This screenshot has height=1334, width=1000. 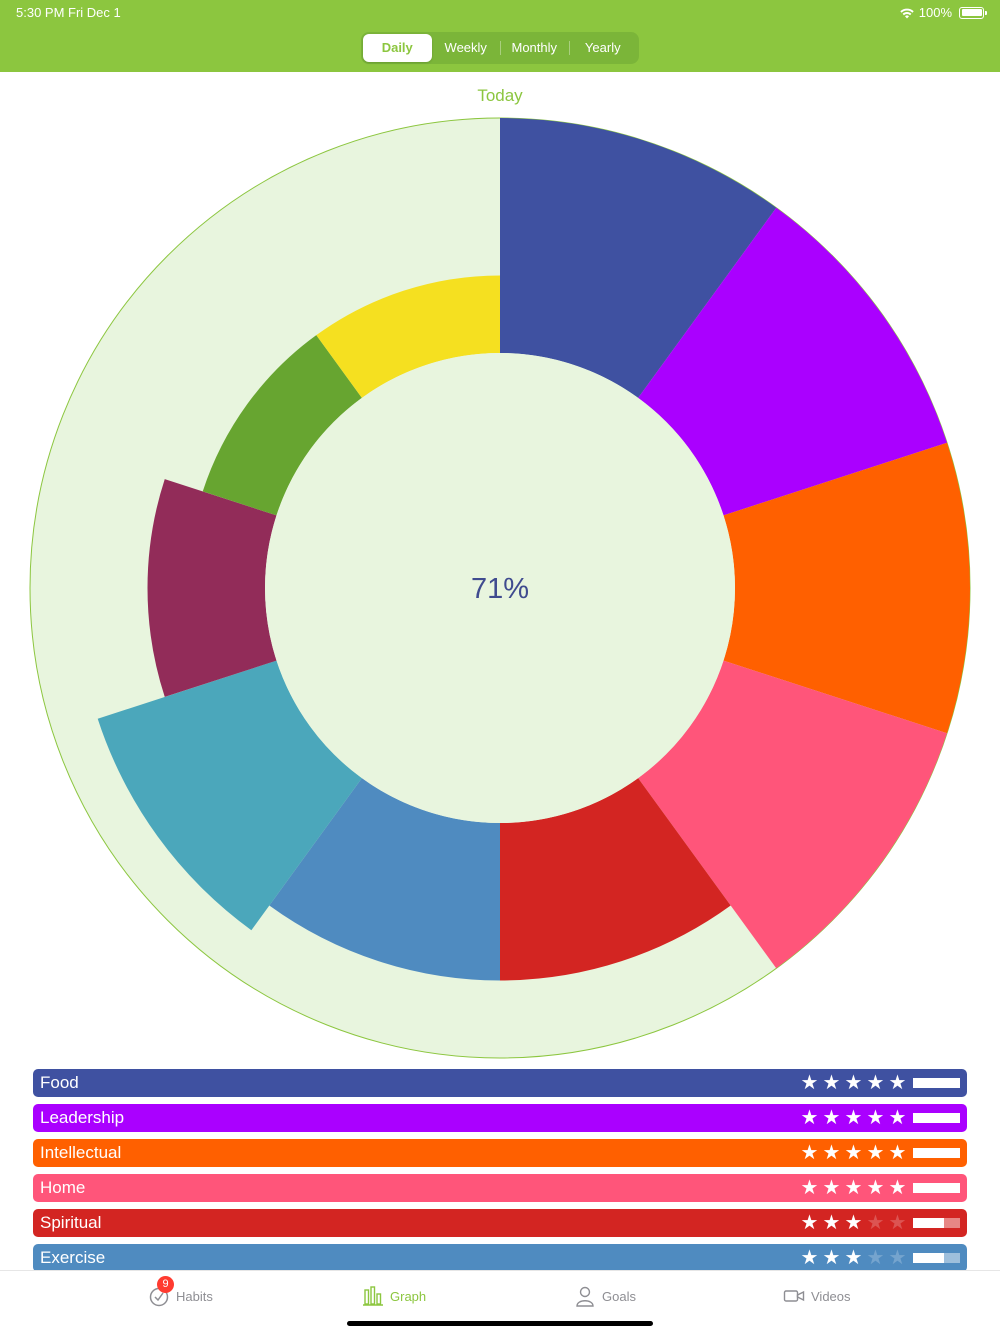 I want to click on chart-center-label: 71%, so click(x=500, y=589).